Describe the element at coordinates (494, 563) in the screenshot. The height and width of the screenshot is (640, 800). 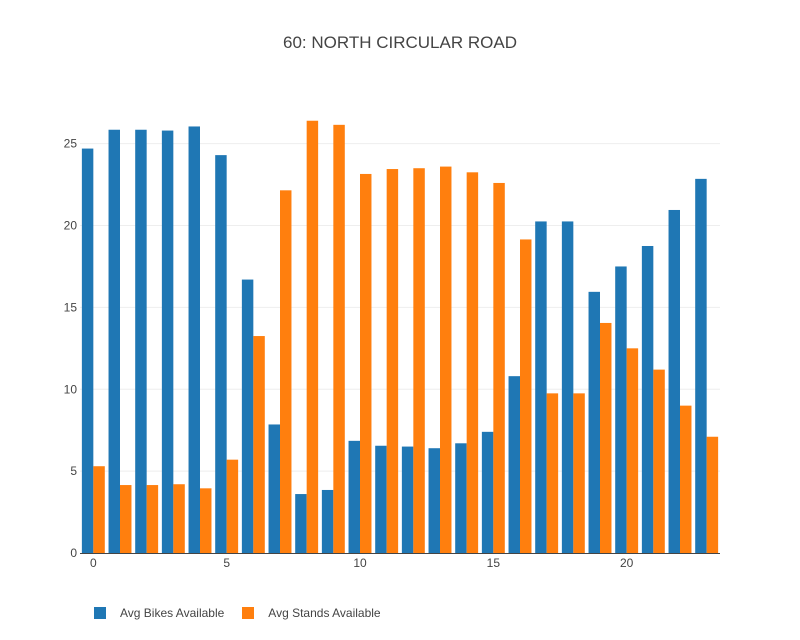
I see `x-tick-label: 15` at that location.